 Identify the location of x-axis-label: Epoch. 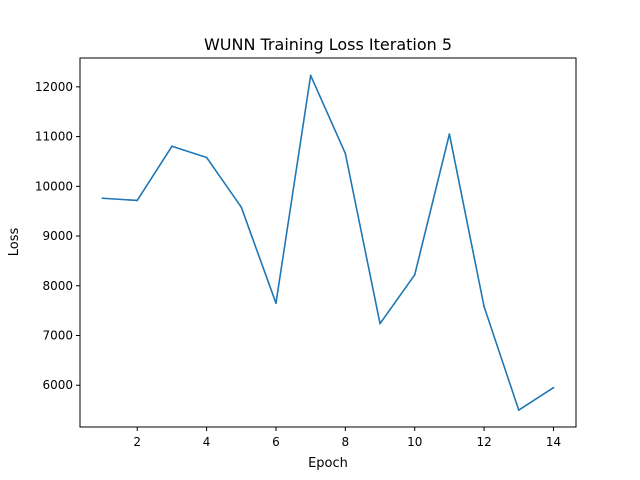
(328, 463).